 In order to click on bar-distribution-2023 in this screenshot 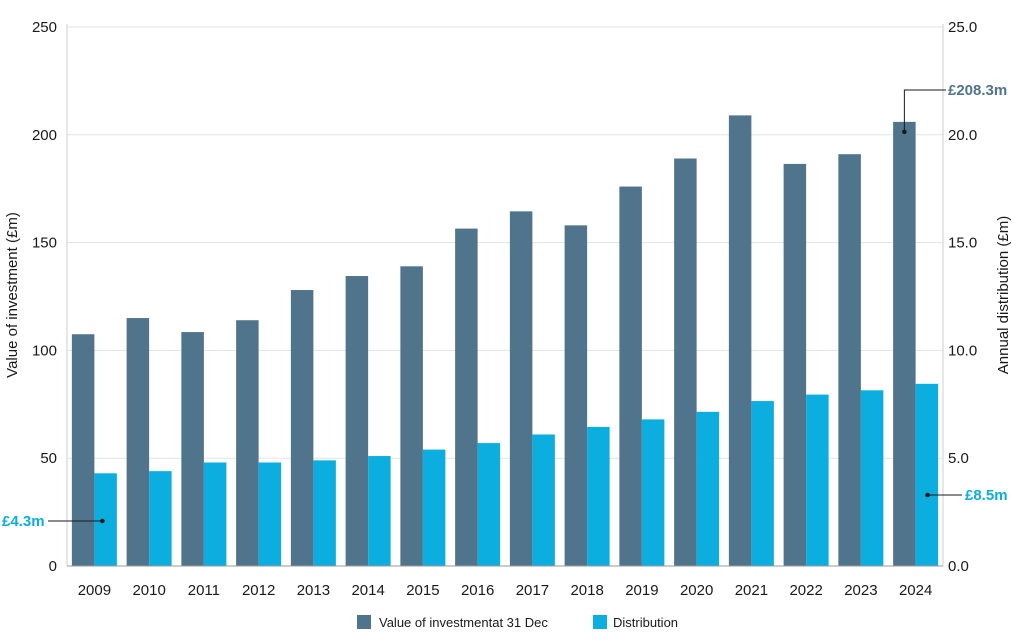, I will do `click(872, 478)`.